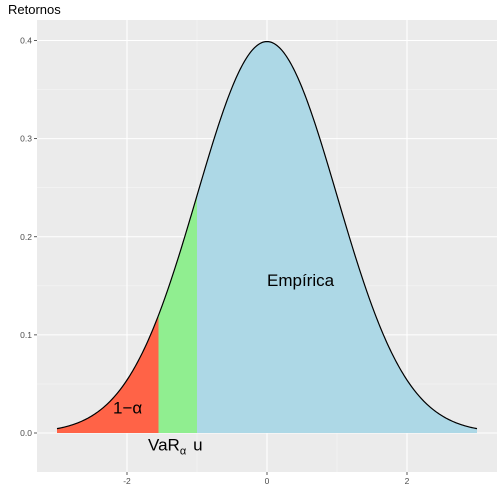 The width and height of the screenshot is (504, 504). What do you see at coordinates (127, 481) in the screenshot?
I see `x-tick-label: -2` at bounding box center [127, 481].